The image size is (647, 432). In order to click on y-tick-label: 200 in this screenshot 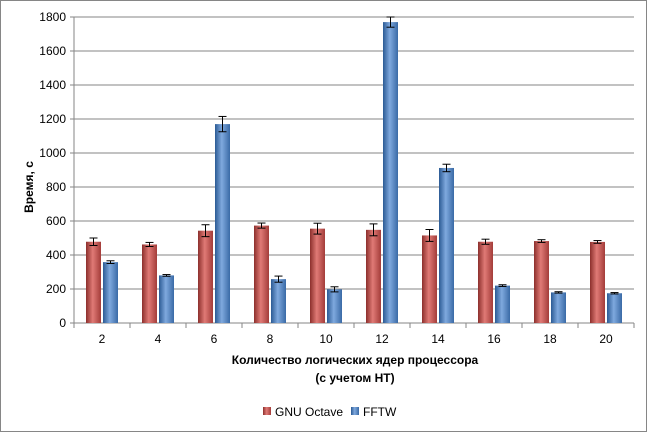, I will do `click(56, 289)`.